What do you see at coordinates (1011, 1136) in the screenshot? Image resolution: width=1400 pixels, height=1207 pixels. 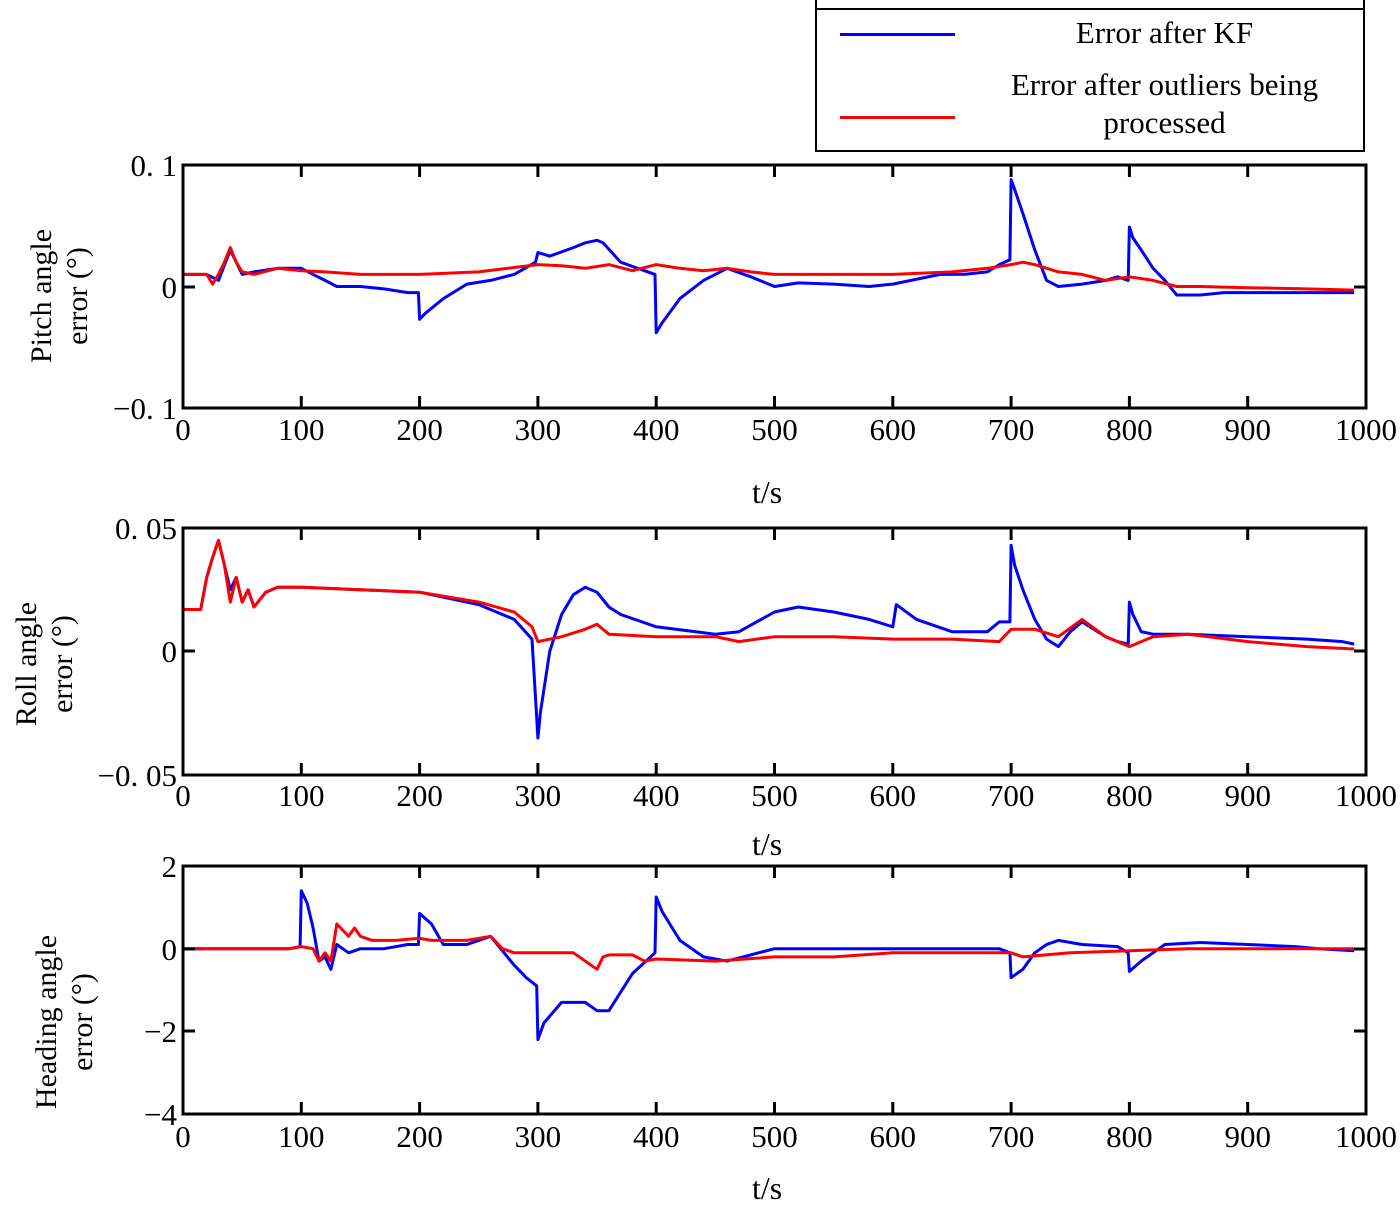 I see `heading-x-tick-label: 700` at bounding box center [1011, 1136].